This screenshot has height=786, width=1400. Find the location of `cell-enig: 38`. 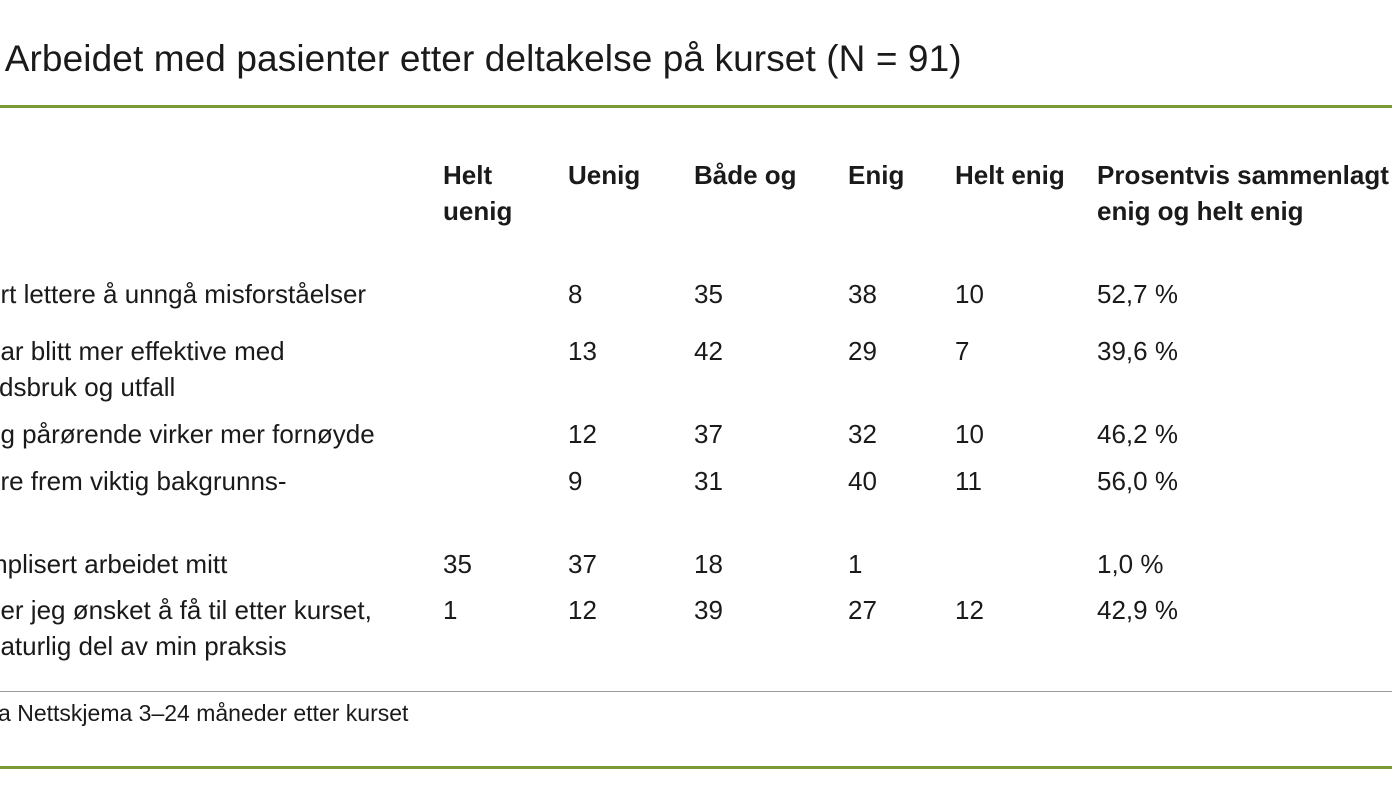

cell-enig: 38 is located at coordinates (862, 294).